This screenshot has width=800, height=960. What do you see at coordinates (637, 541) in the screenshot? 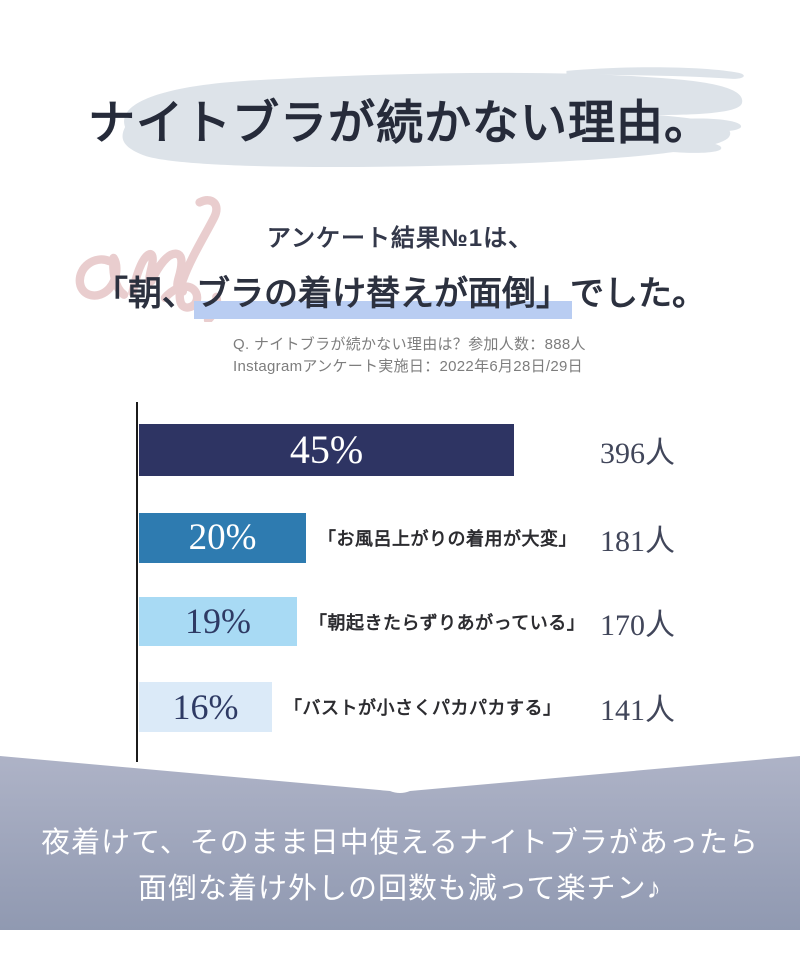
I see `bar-count-label: 181人` at bounding box center [637, 541].